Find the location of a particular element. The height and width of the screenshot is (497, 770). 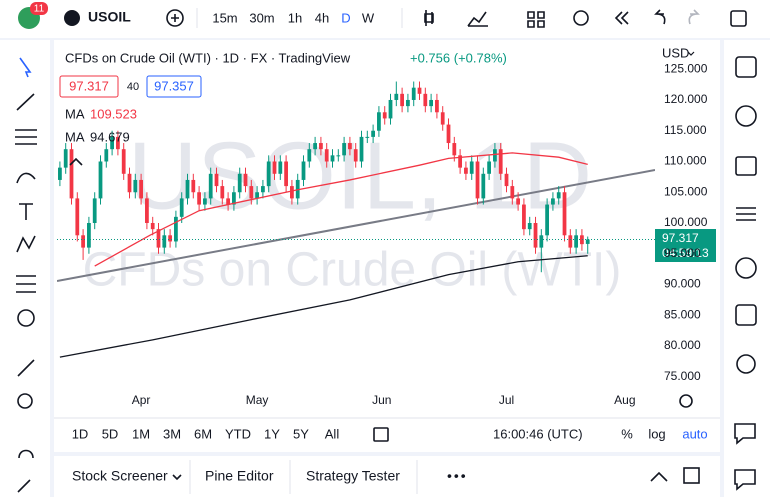

chat-icon is located at coordinates (745, 434).